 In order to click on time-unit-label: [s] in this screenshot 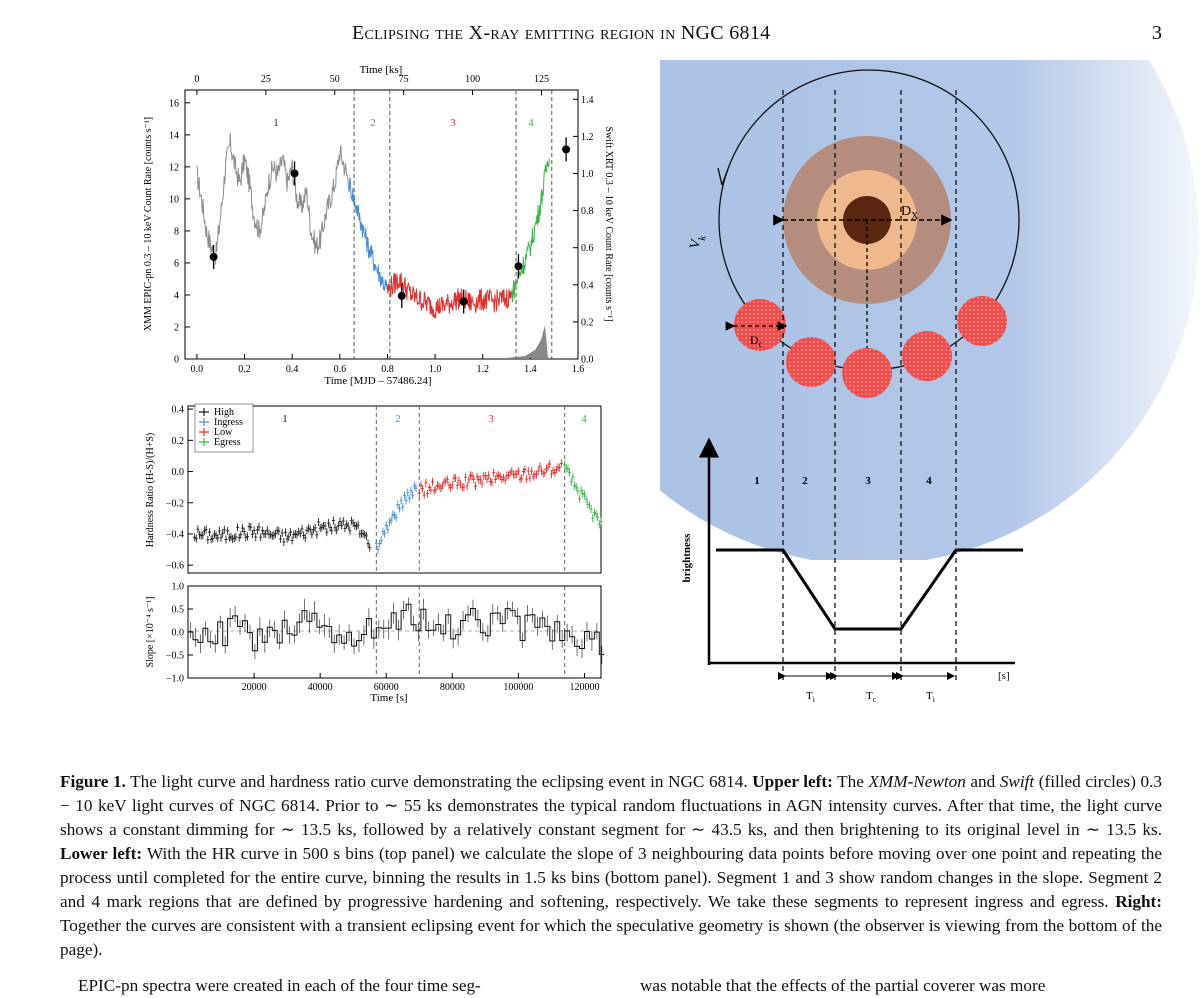, I will do `click(1004, 676)`.